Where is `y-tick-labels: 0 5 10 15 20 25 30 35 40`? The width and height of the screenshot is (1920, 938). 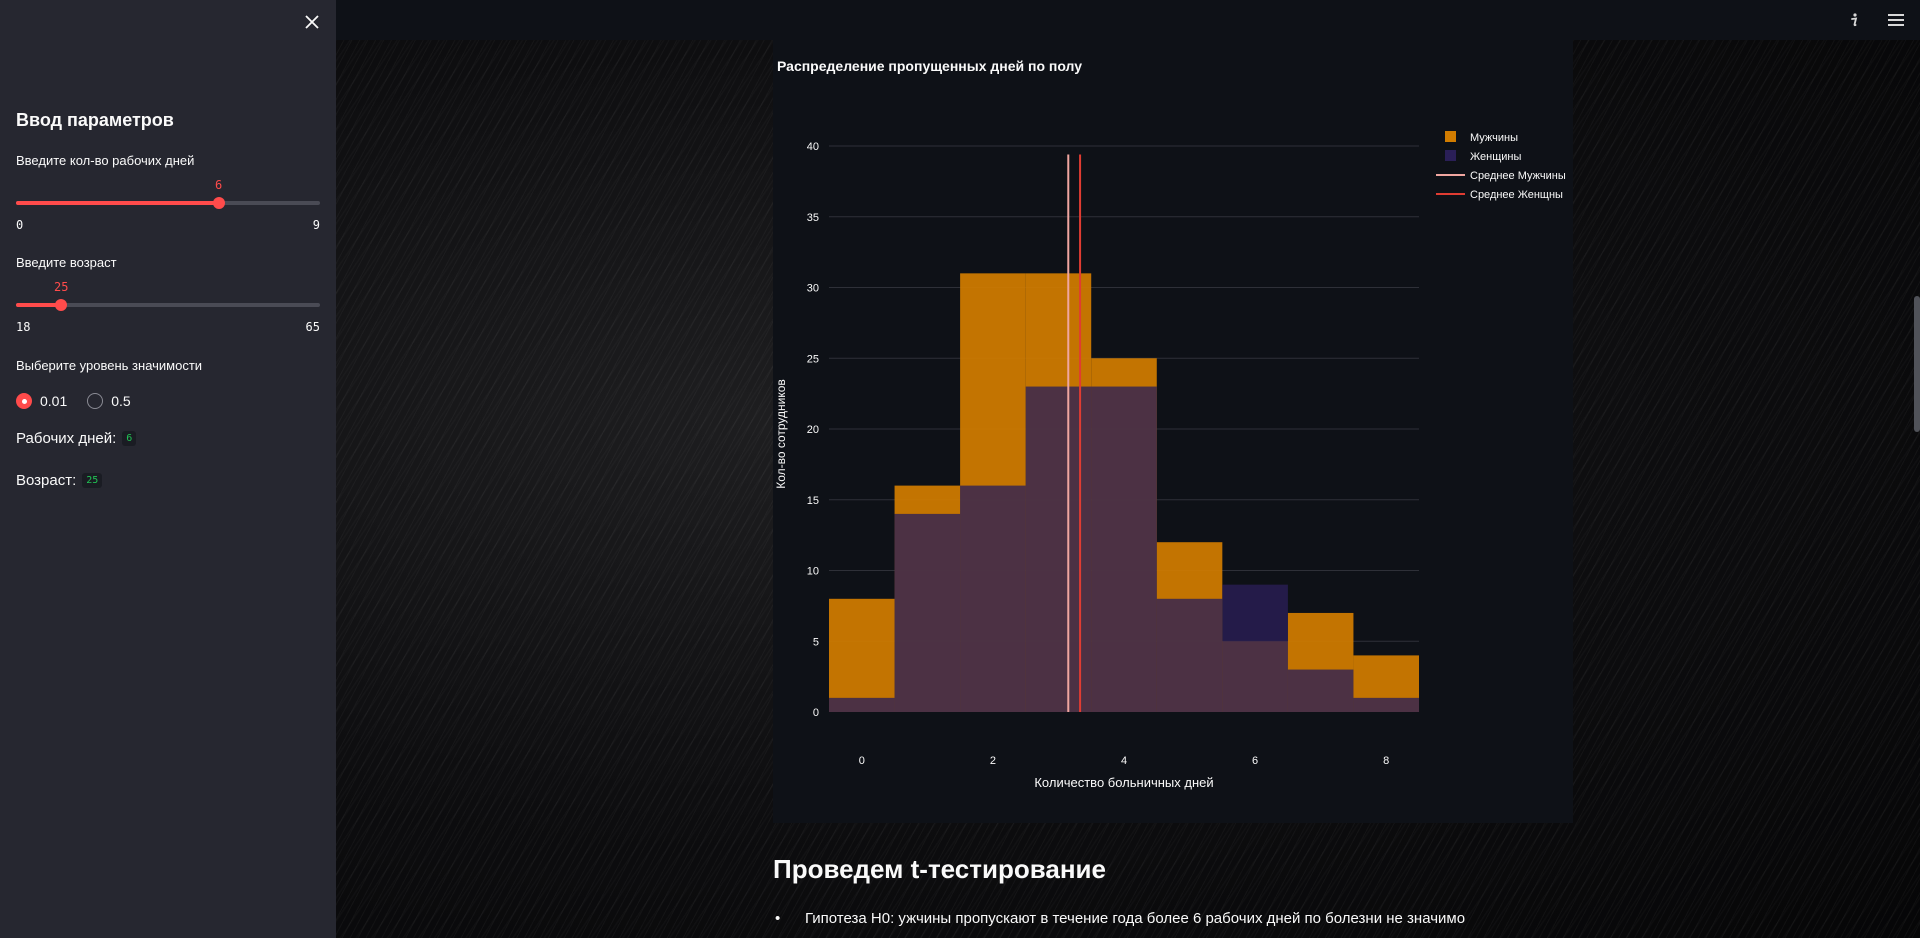 y-tick-labels: 0 5 10 15 20 25 30 35 40 is located at coordinates (813, 430).